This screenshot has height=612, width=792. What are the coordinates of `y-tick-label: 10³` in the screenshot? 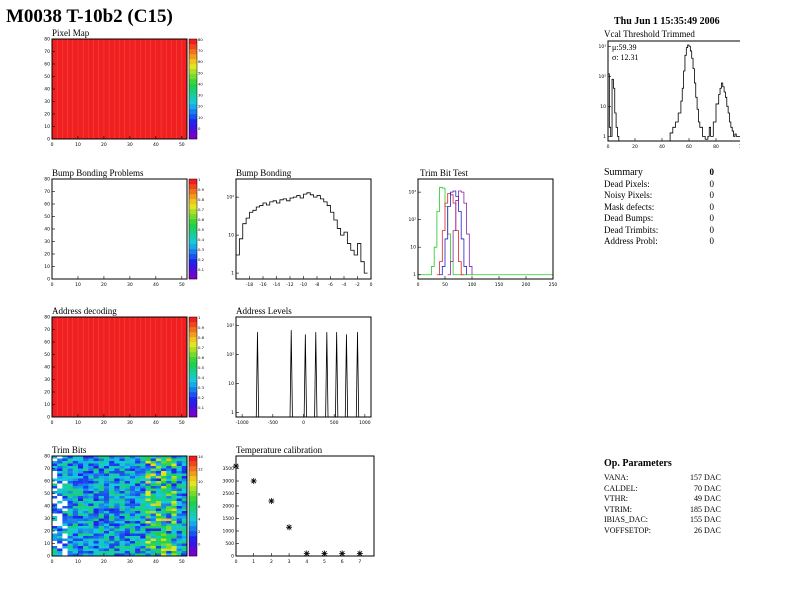 It's located at (412, 193).